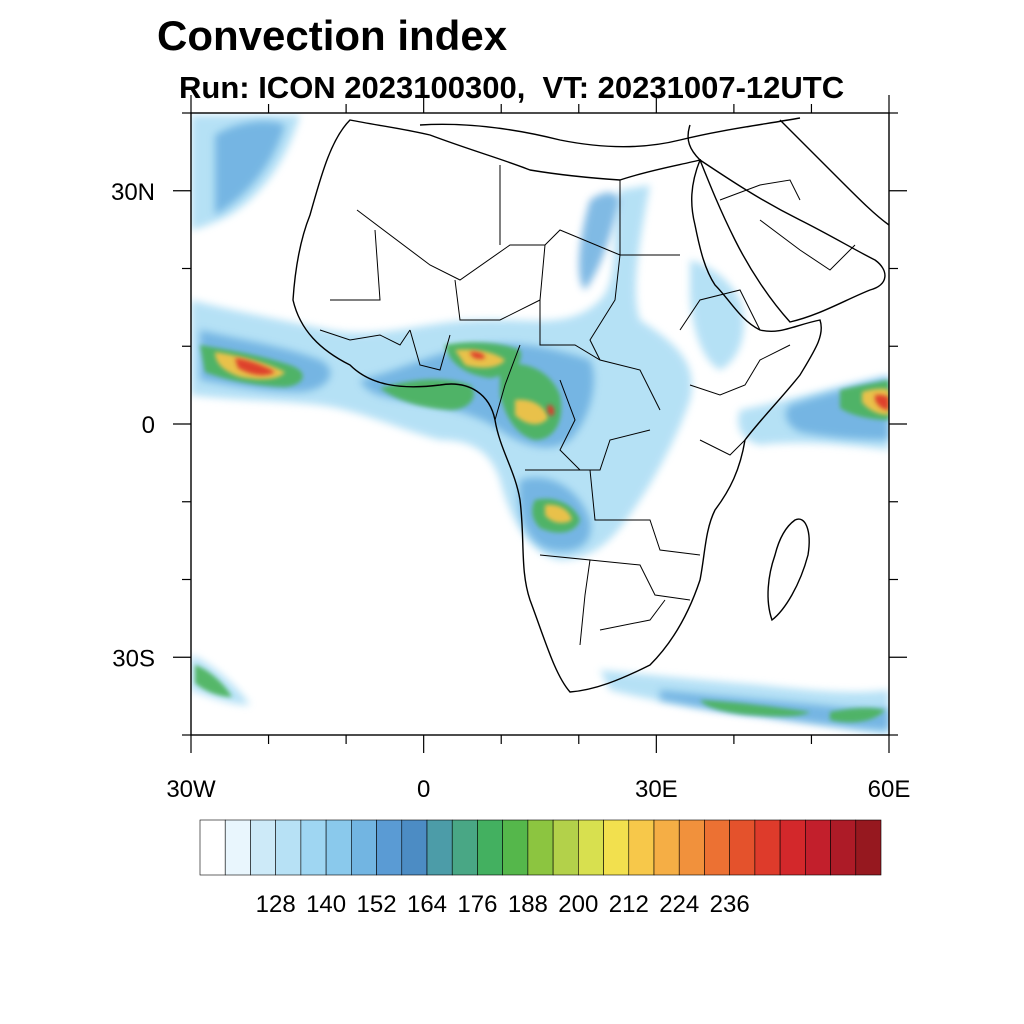 The height and width of the screenshot is (1024, 1024). I want to click on lat-tick-label: 0, so click(148, 425).